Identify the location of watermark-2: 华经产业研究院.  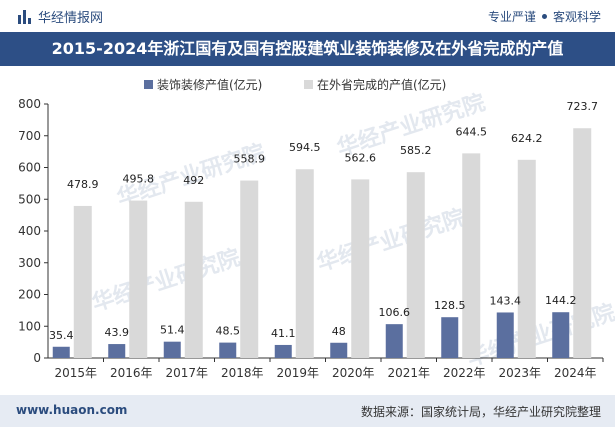
(166, 280).